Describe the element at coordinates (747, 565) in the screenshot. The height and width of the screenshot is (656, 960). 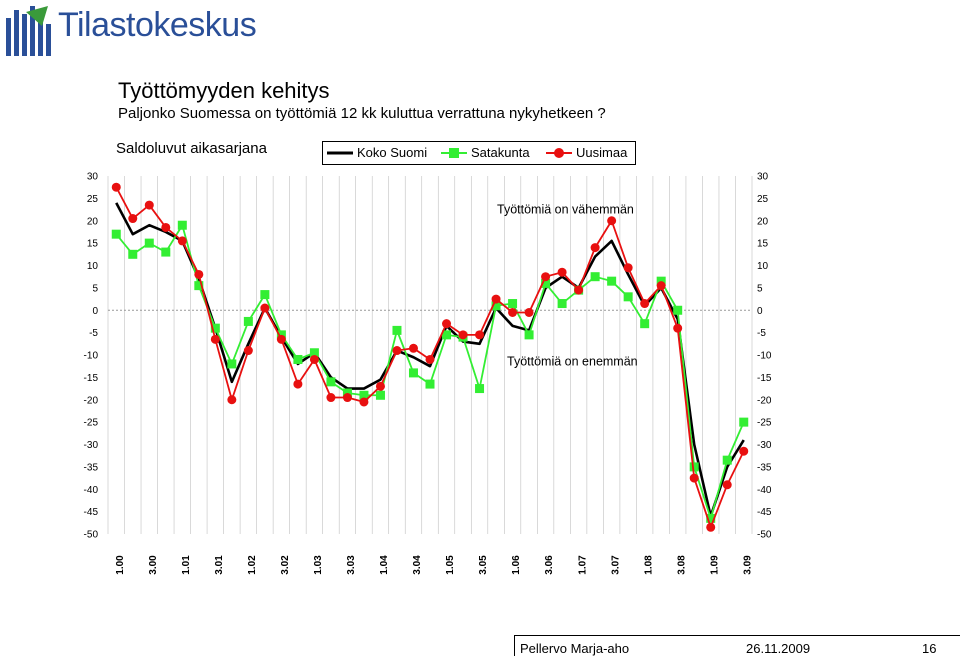
I see `x-tick-label: 3.09` at that location.